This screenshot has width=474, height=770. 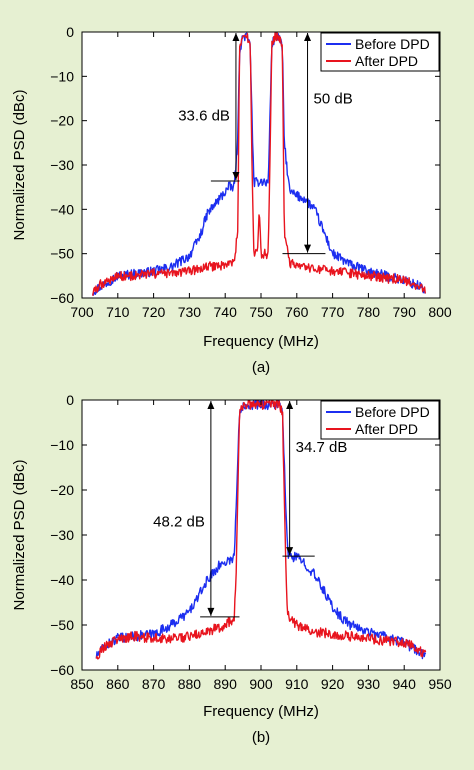 I want to click on x-tick-label: 880, so click(x=190, y=684).